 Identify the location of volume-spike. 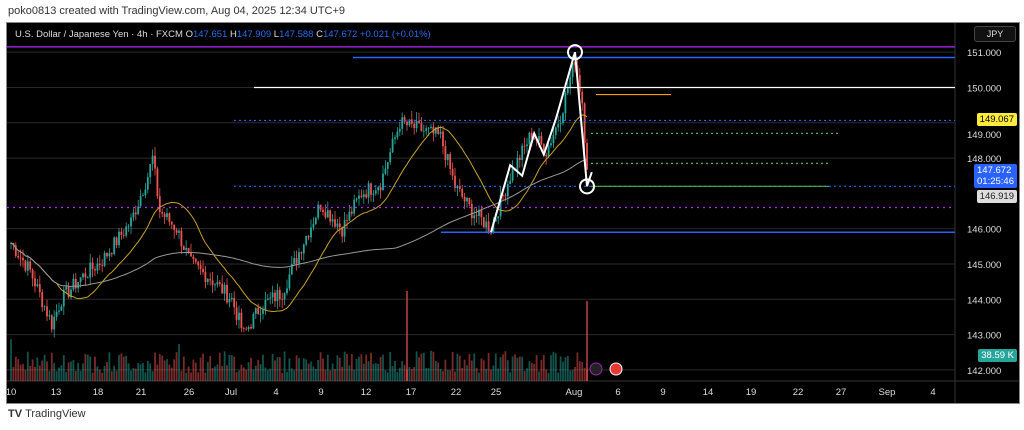
(587, 341).